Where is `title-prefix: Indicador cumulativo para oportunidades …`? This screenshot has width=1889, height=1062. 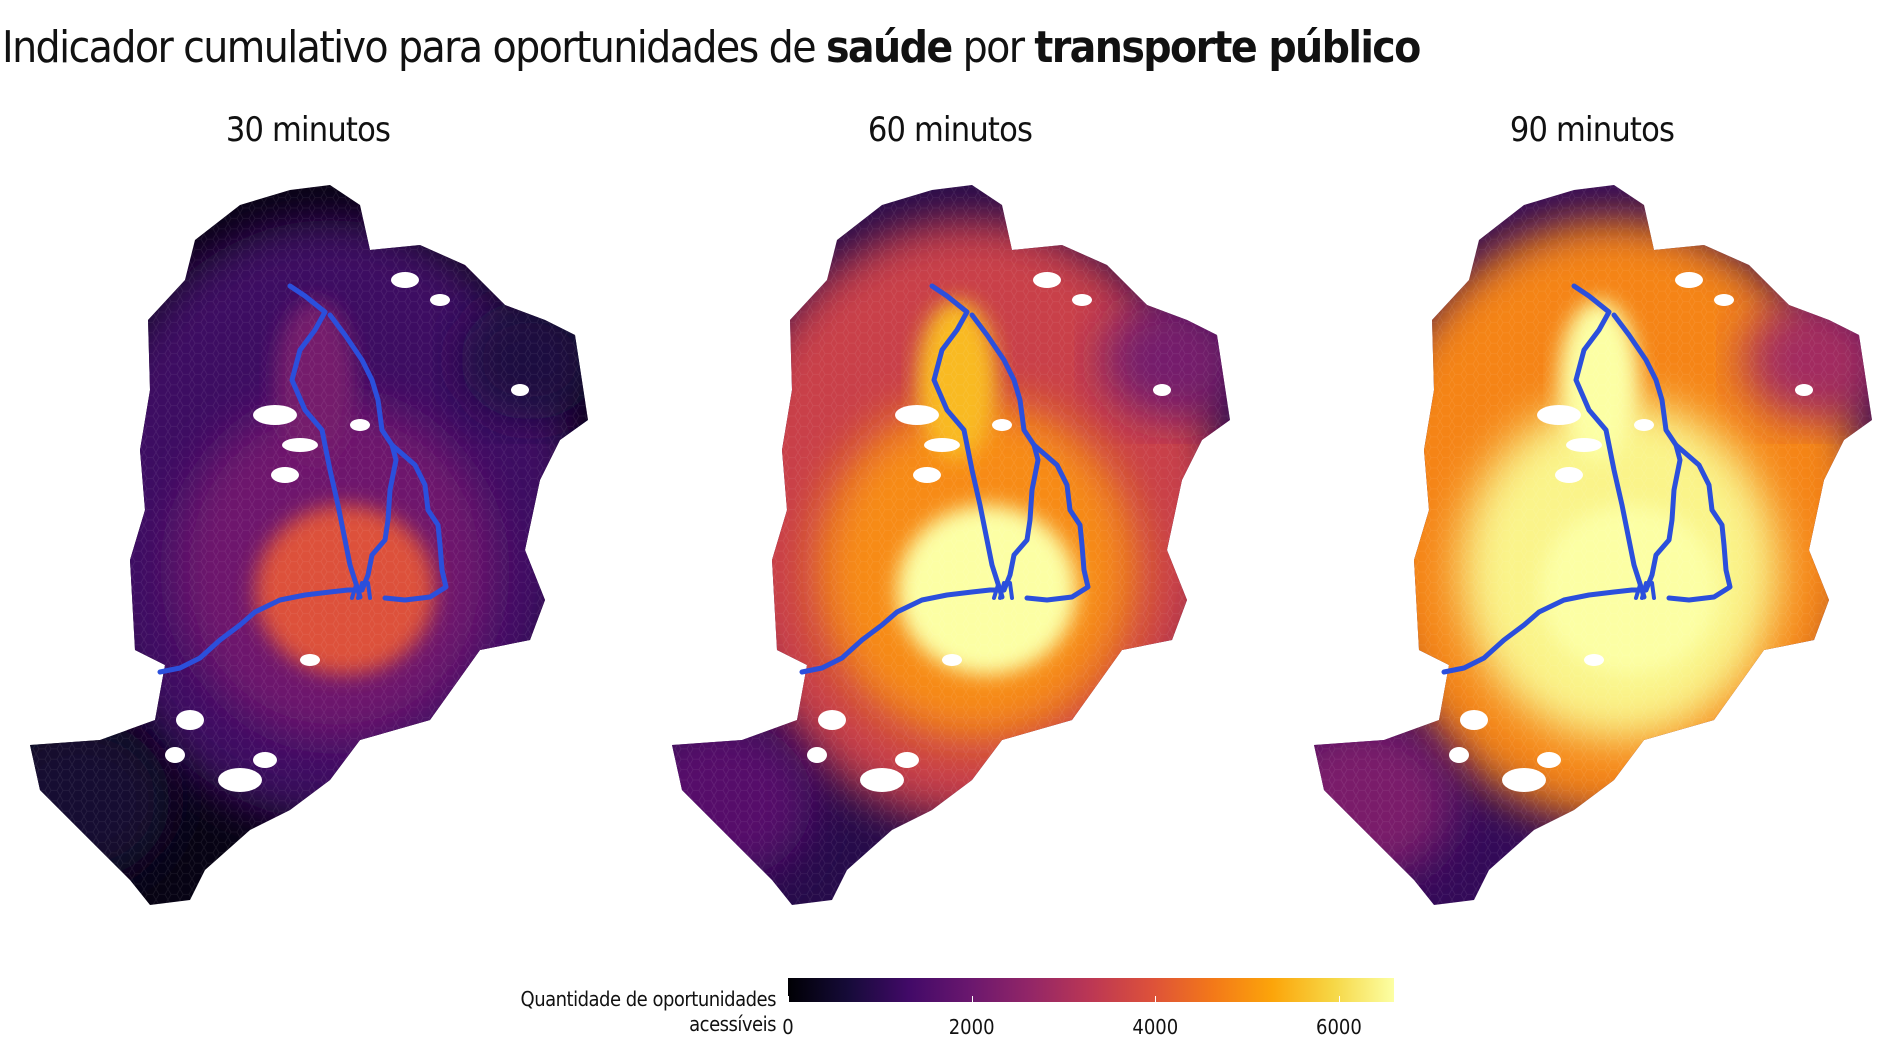
title-prefix: Indicador cumulativo para oportunidades … is located at coordinates (414, 47).